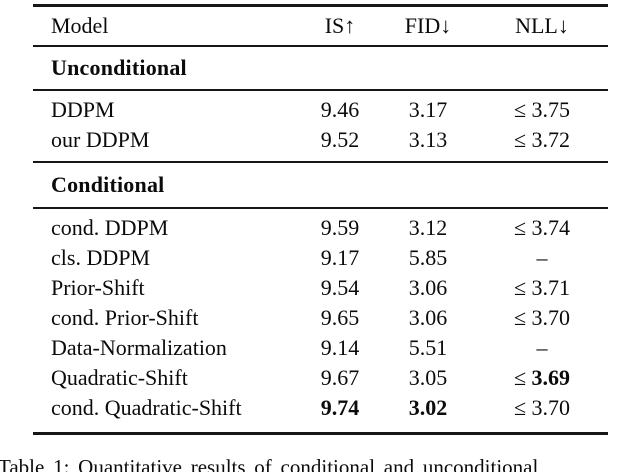 The image size is (636, 472). Describe the element at coordinates (108, 184) in the screenshot. I see `section-title: Conditional` at that location.